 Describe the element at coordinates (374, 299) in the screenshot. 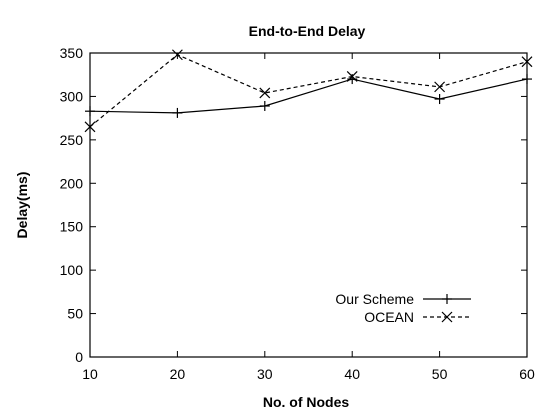

I see `legend-label: Our Scheme` at that location.